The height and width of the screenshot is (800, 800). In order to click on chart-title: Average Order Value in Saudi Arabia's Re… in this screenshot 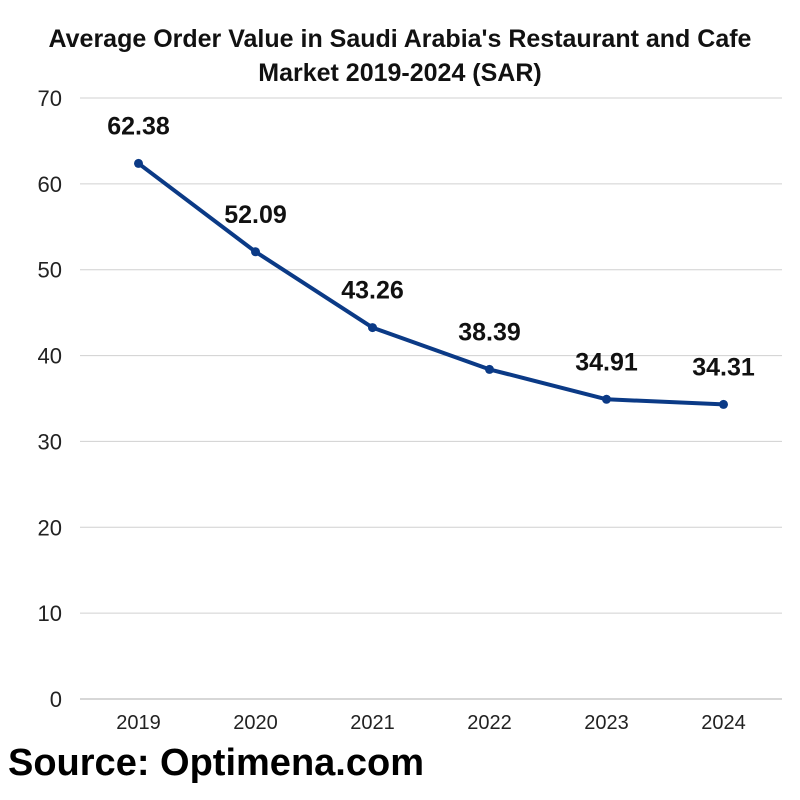, I will do `click(400, 56)`.